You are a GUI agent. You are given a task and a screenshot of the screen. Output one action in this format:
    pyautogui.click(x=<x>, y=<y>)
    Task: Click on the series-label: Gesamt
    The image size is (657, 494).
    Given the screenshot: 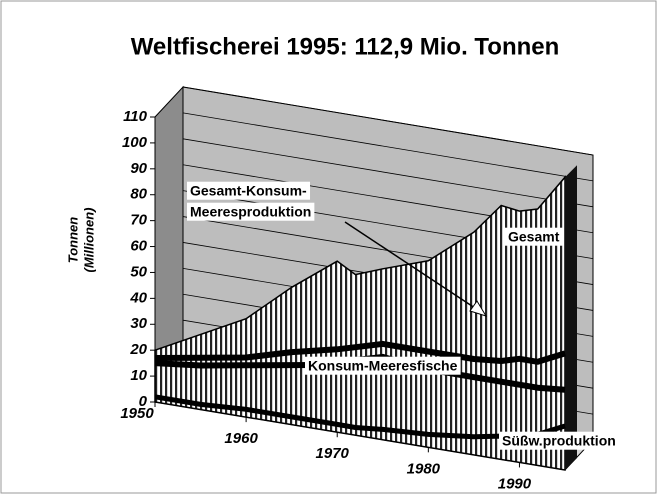 What is the action you would take?
    pyautogui.click(x=534, y=237)
    